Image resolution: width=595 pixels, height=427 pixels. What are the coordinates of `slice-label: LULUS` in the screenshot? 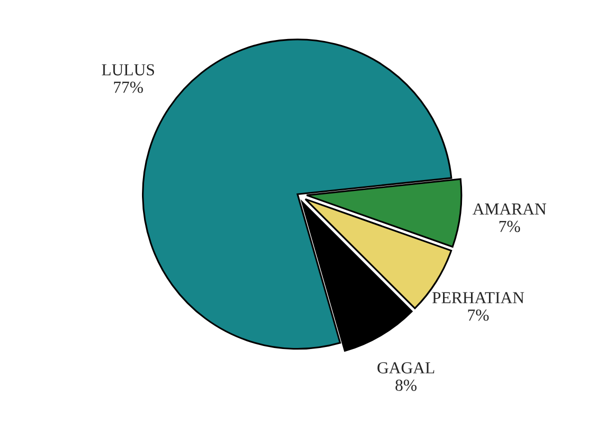 It's located at (128, 70).